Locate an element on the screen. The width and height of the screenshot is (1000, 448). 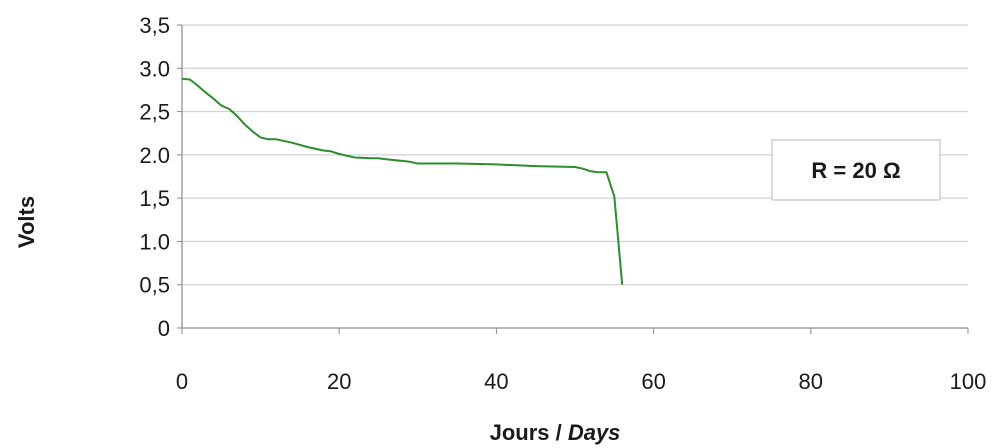
y-tick-labels: 0 0,5 1.0 1,5 2.0 2,5 3.0 3,5 is located at coordinates (154, 177).